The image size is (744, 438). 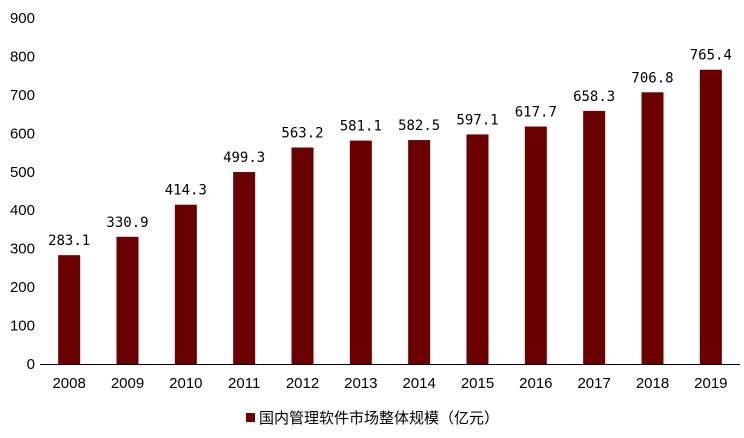 I want to click on data-label: 765.4, so click(x=711, y=56).